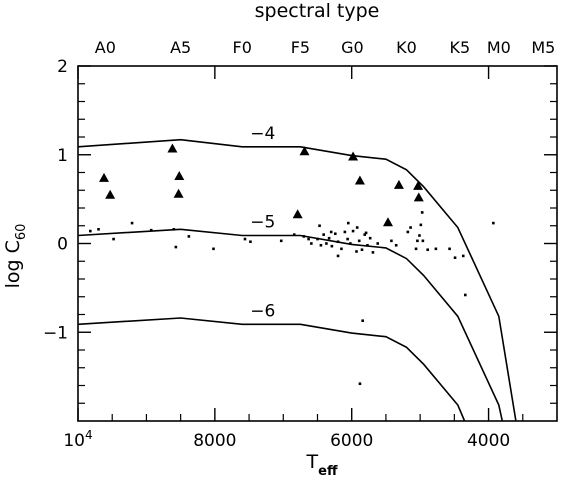  I want to click on spectral-type-label: A5, so click(180, 47).